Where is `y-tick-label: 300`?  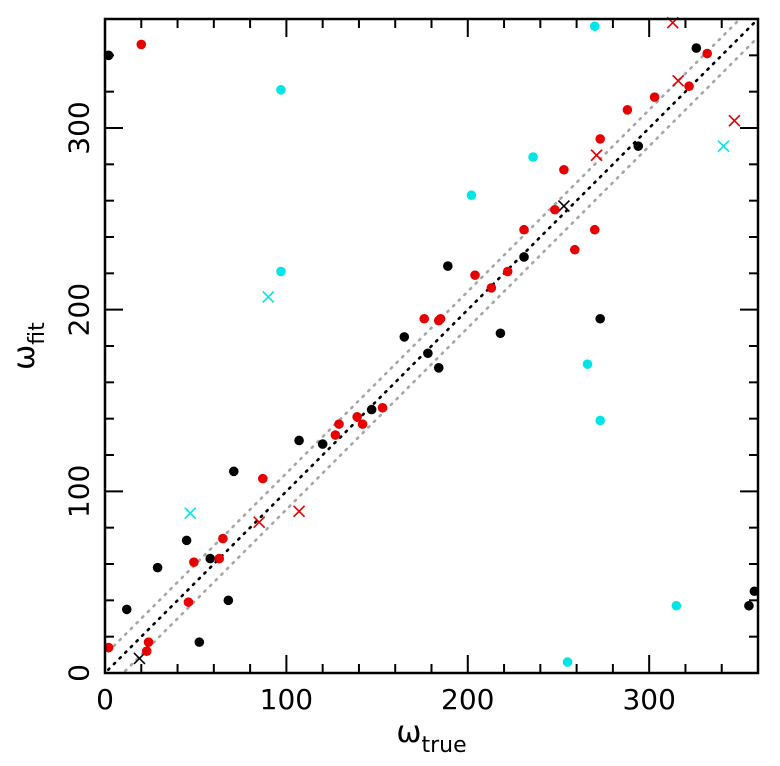
y-tick-label: 300 is located at coordinates (79, 127).